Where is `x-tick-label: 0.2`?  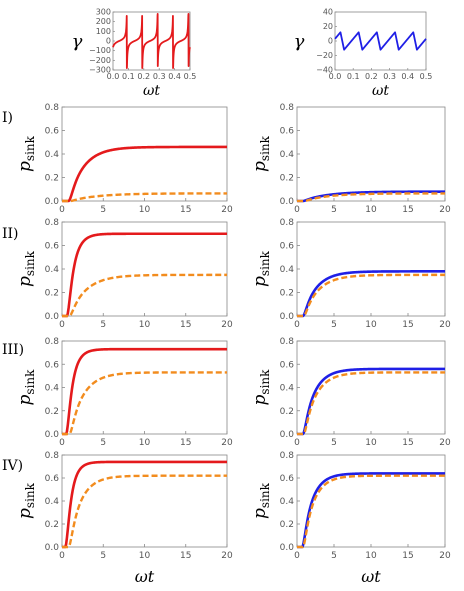
x-tick-label: 0.2 is located at coordinates (143, 76).